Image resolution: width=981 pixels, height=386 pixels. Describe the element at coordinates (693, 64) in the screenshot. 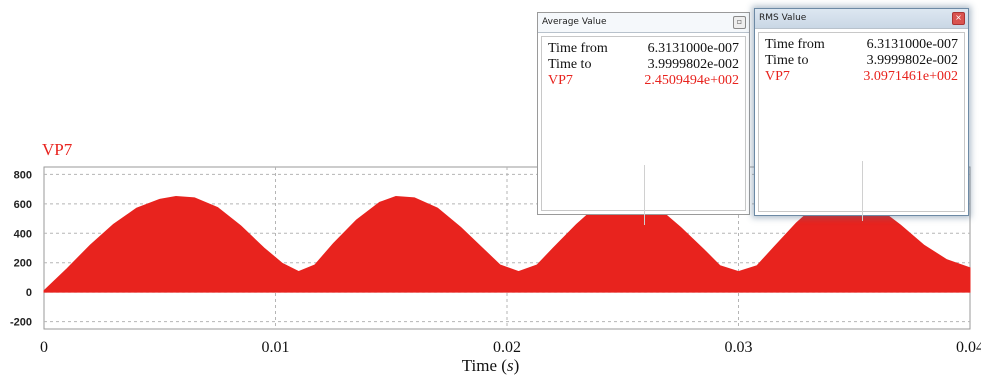

I see `avg-value: 3.9999802e-002` at that location.